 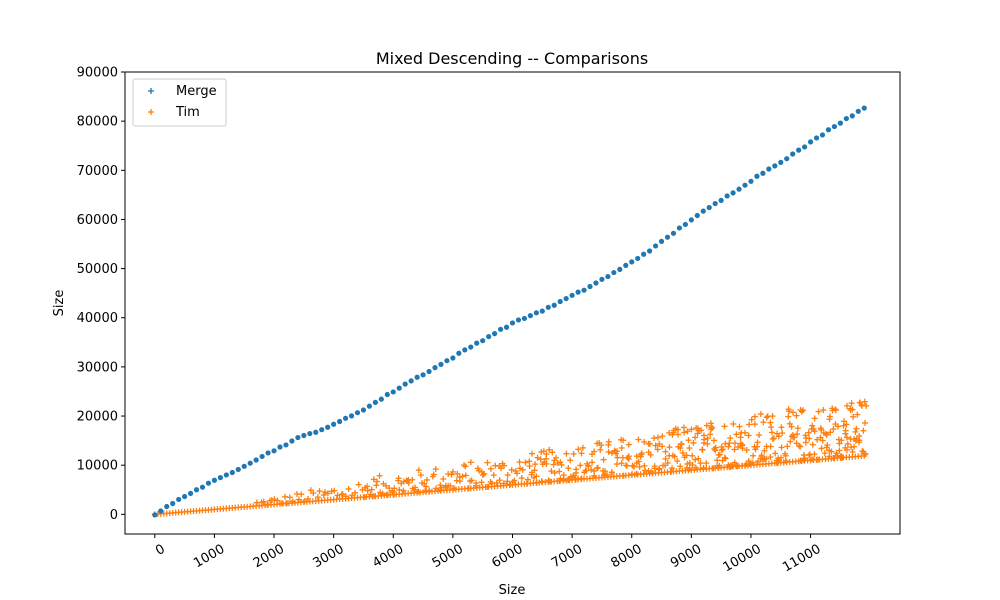 I want to click on y-tick-label: 90000, so click(x=97, y=73).